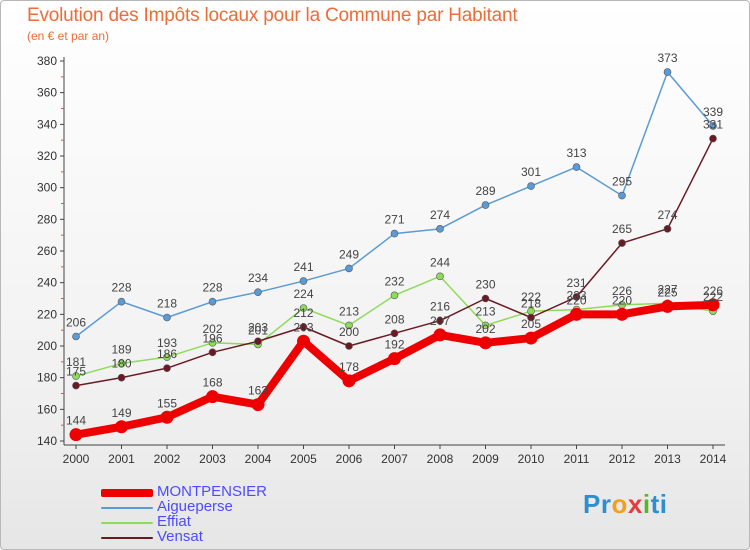 The height and width of the screenshot is (550, 750). I want to click on data-label: 220, so click(622, 300).